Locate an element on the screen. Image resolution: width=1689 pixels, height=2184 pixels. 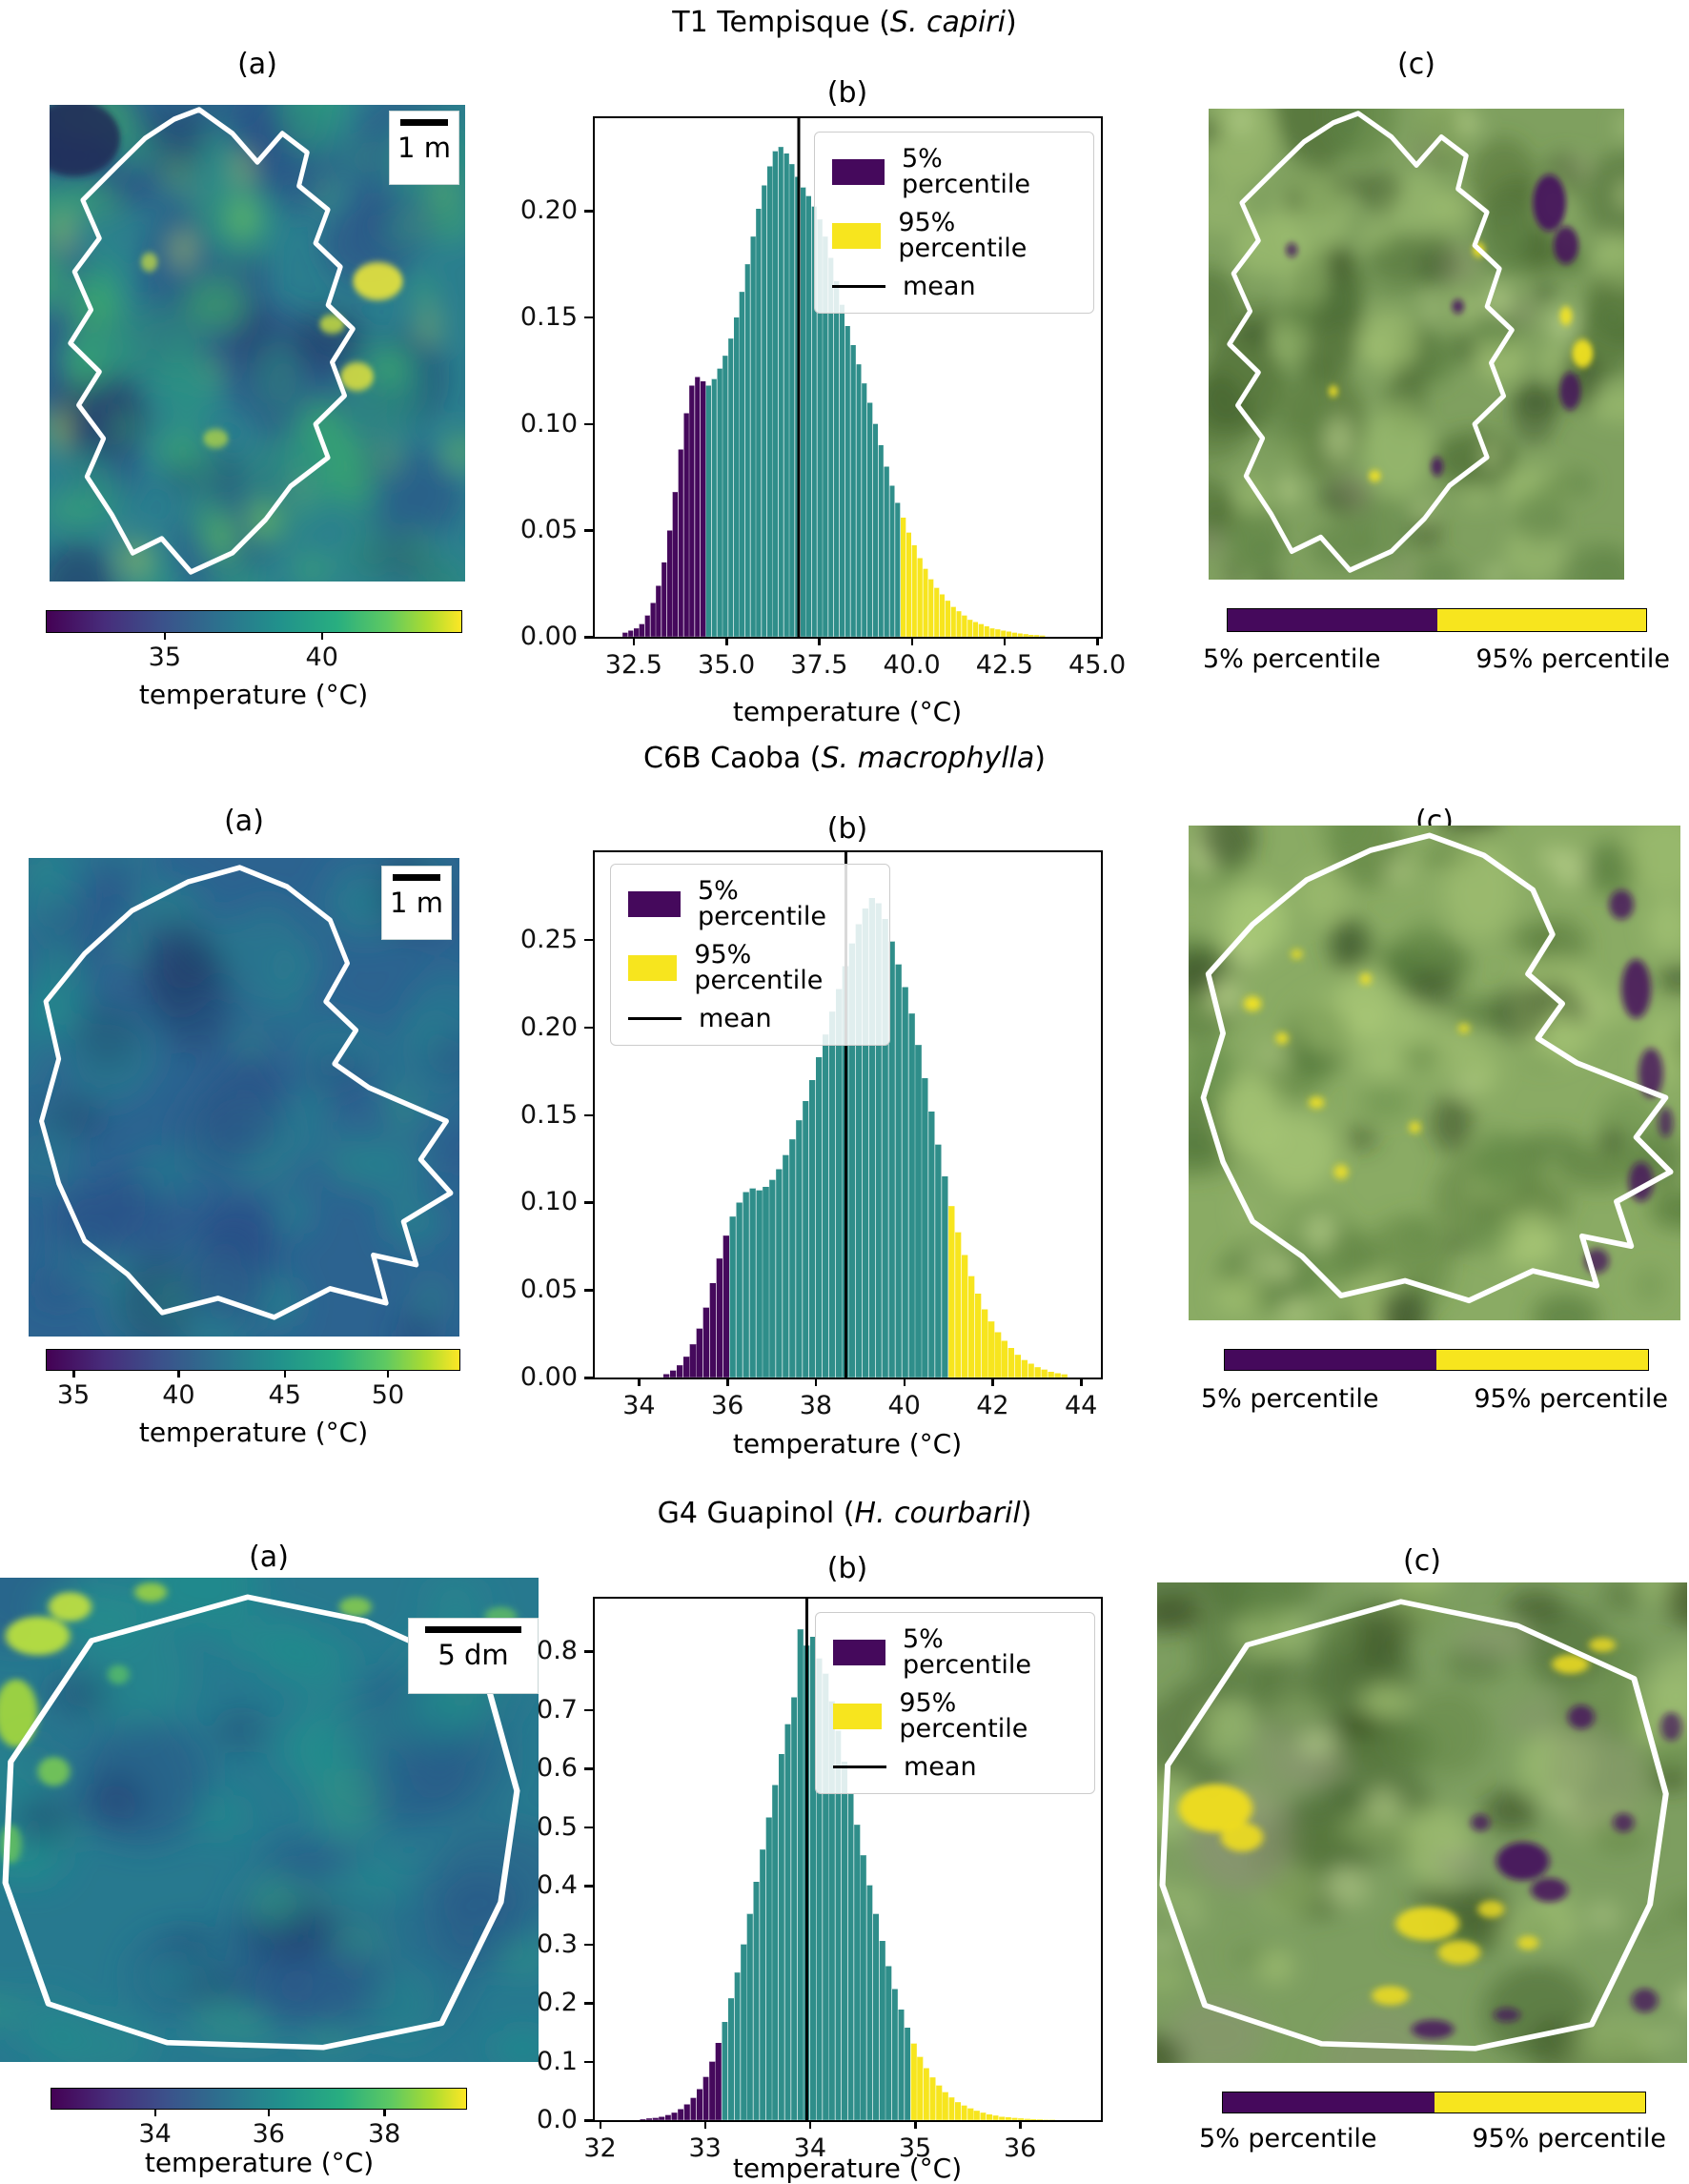
x-tick-label: 32.5 is located at coordinates (633, 665).